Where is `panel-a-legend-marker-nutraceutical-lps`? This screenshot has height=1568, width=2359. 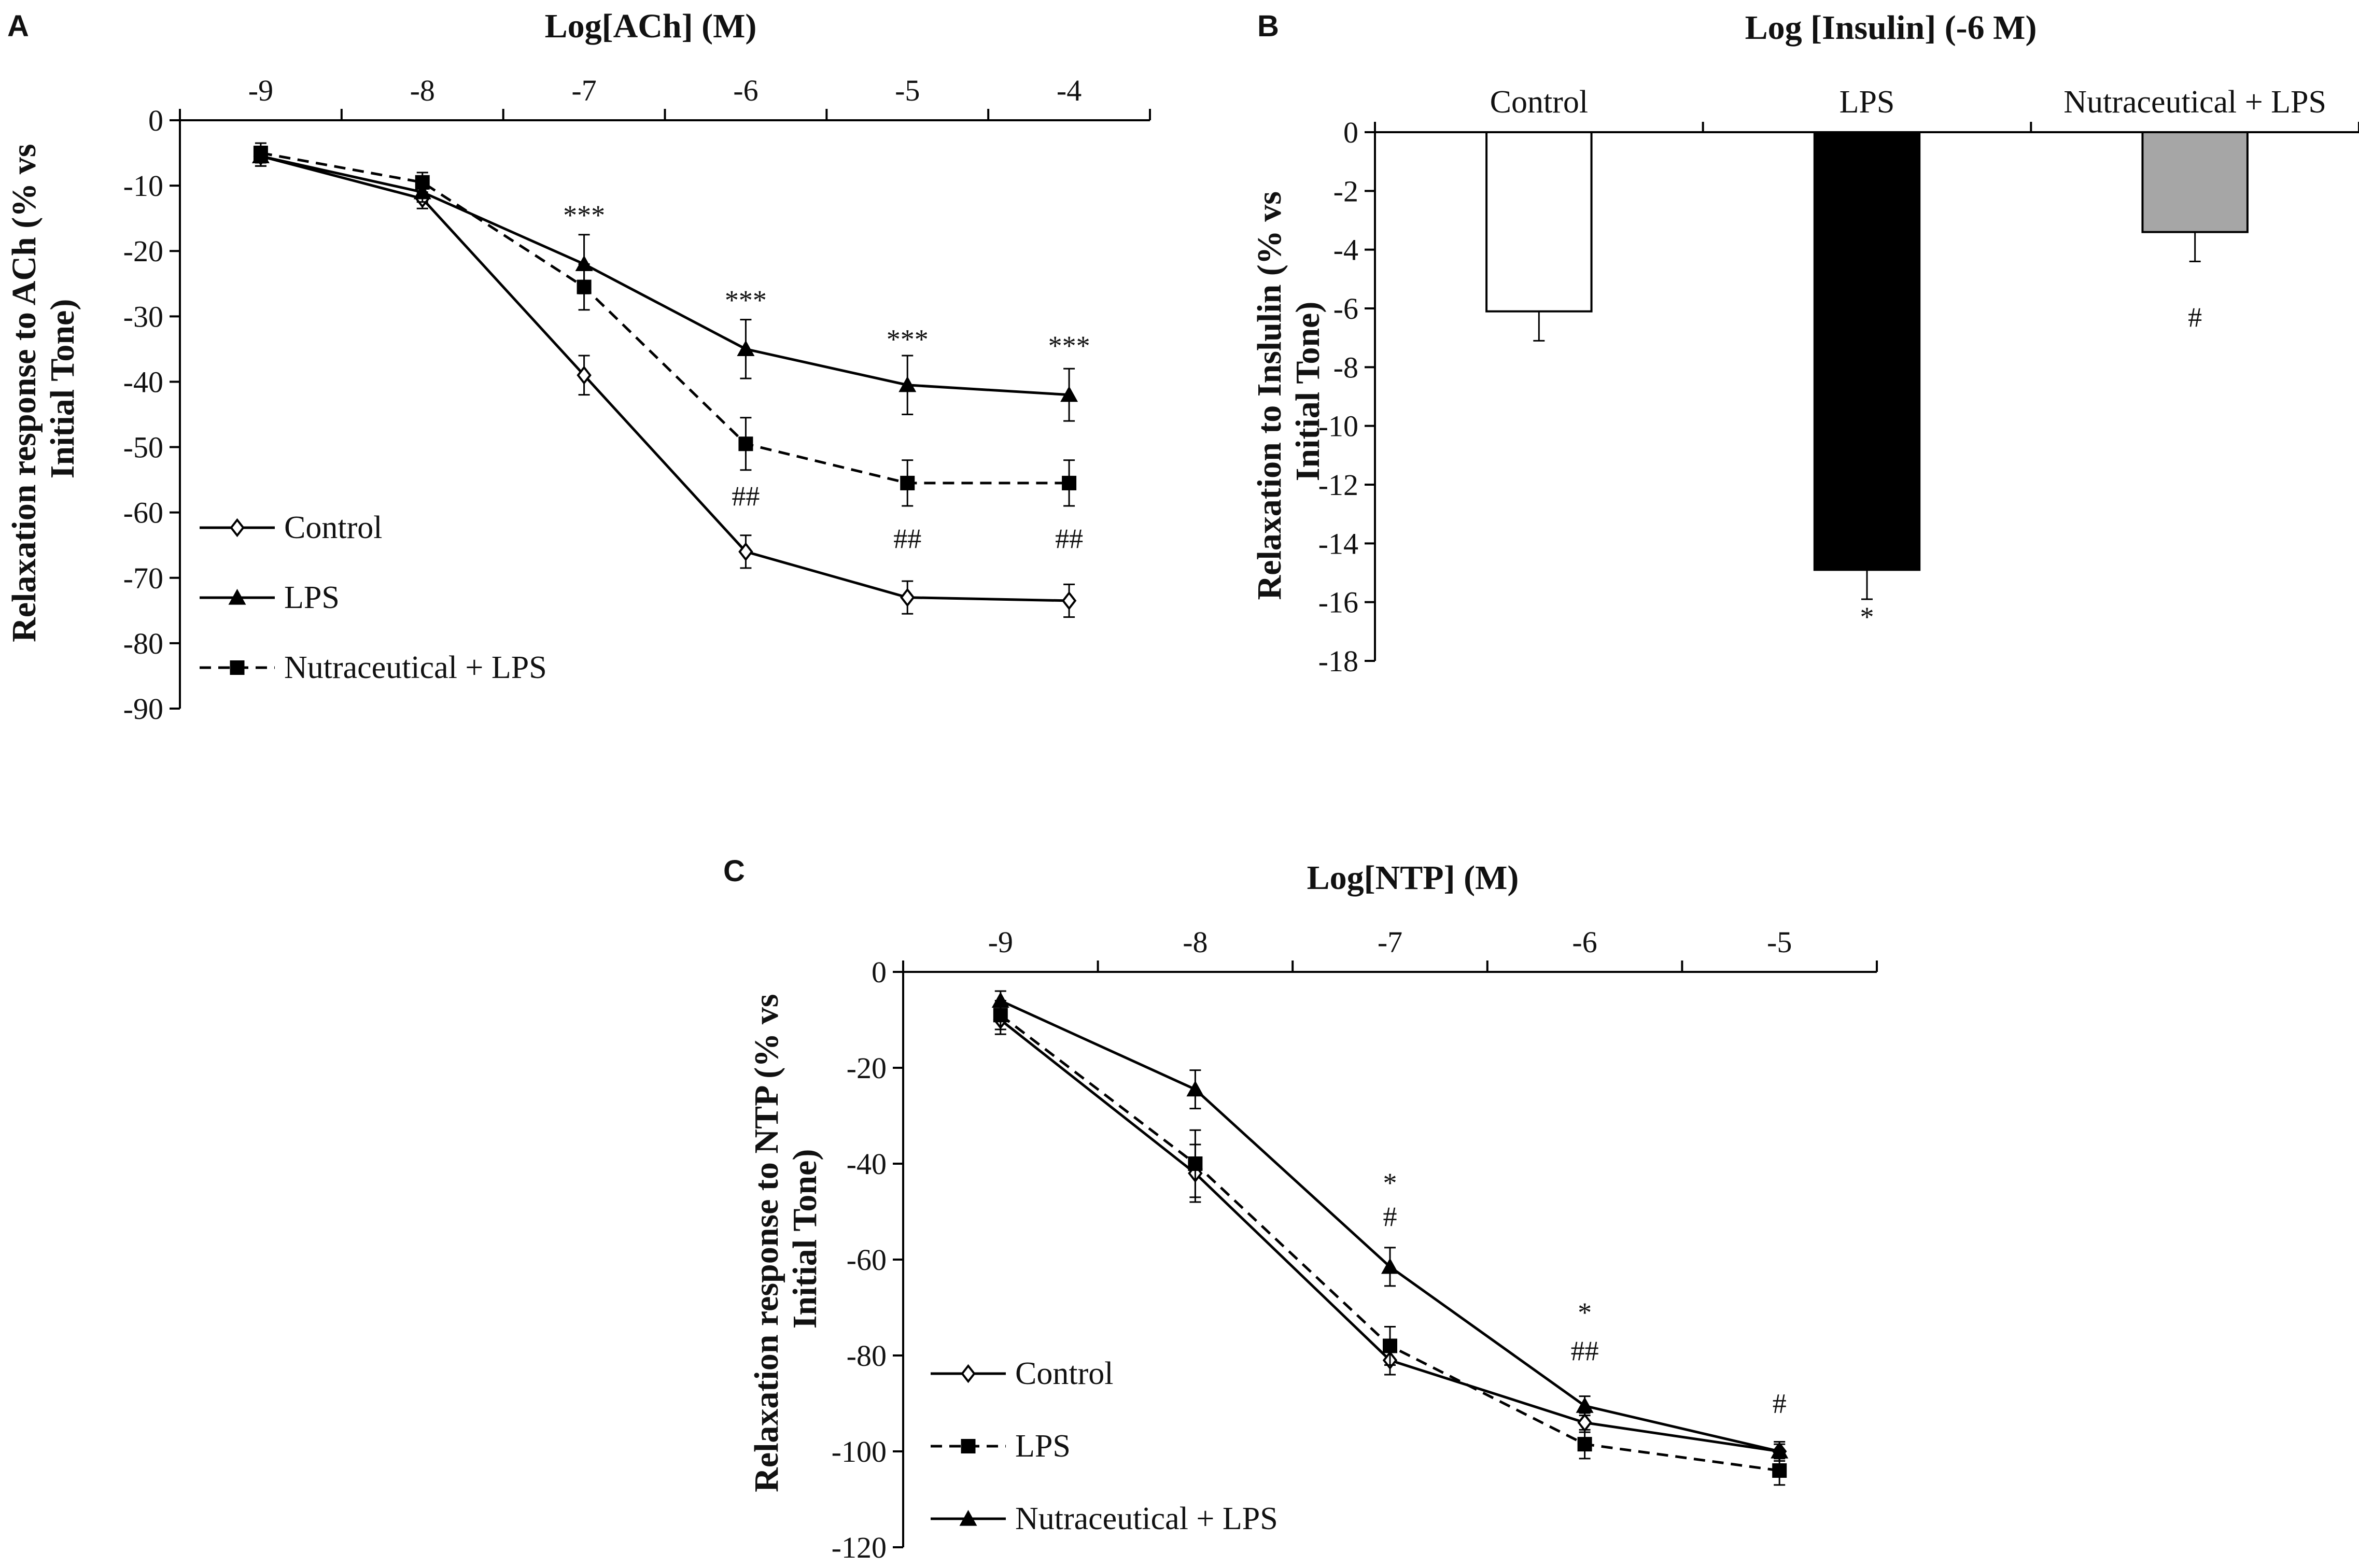
panel-a-legend-marker-nutraceutical-lps is located at coordinates (237, 667).